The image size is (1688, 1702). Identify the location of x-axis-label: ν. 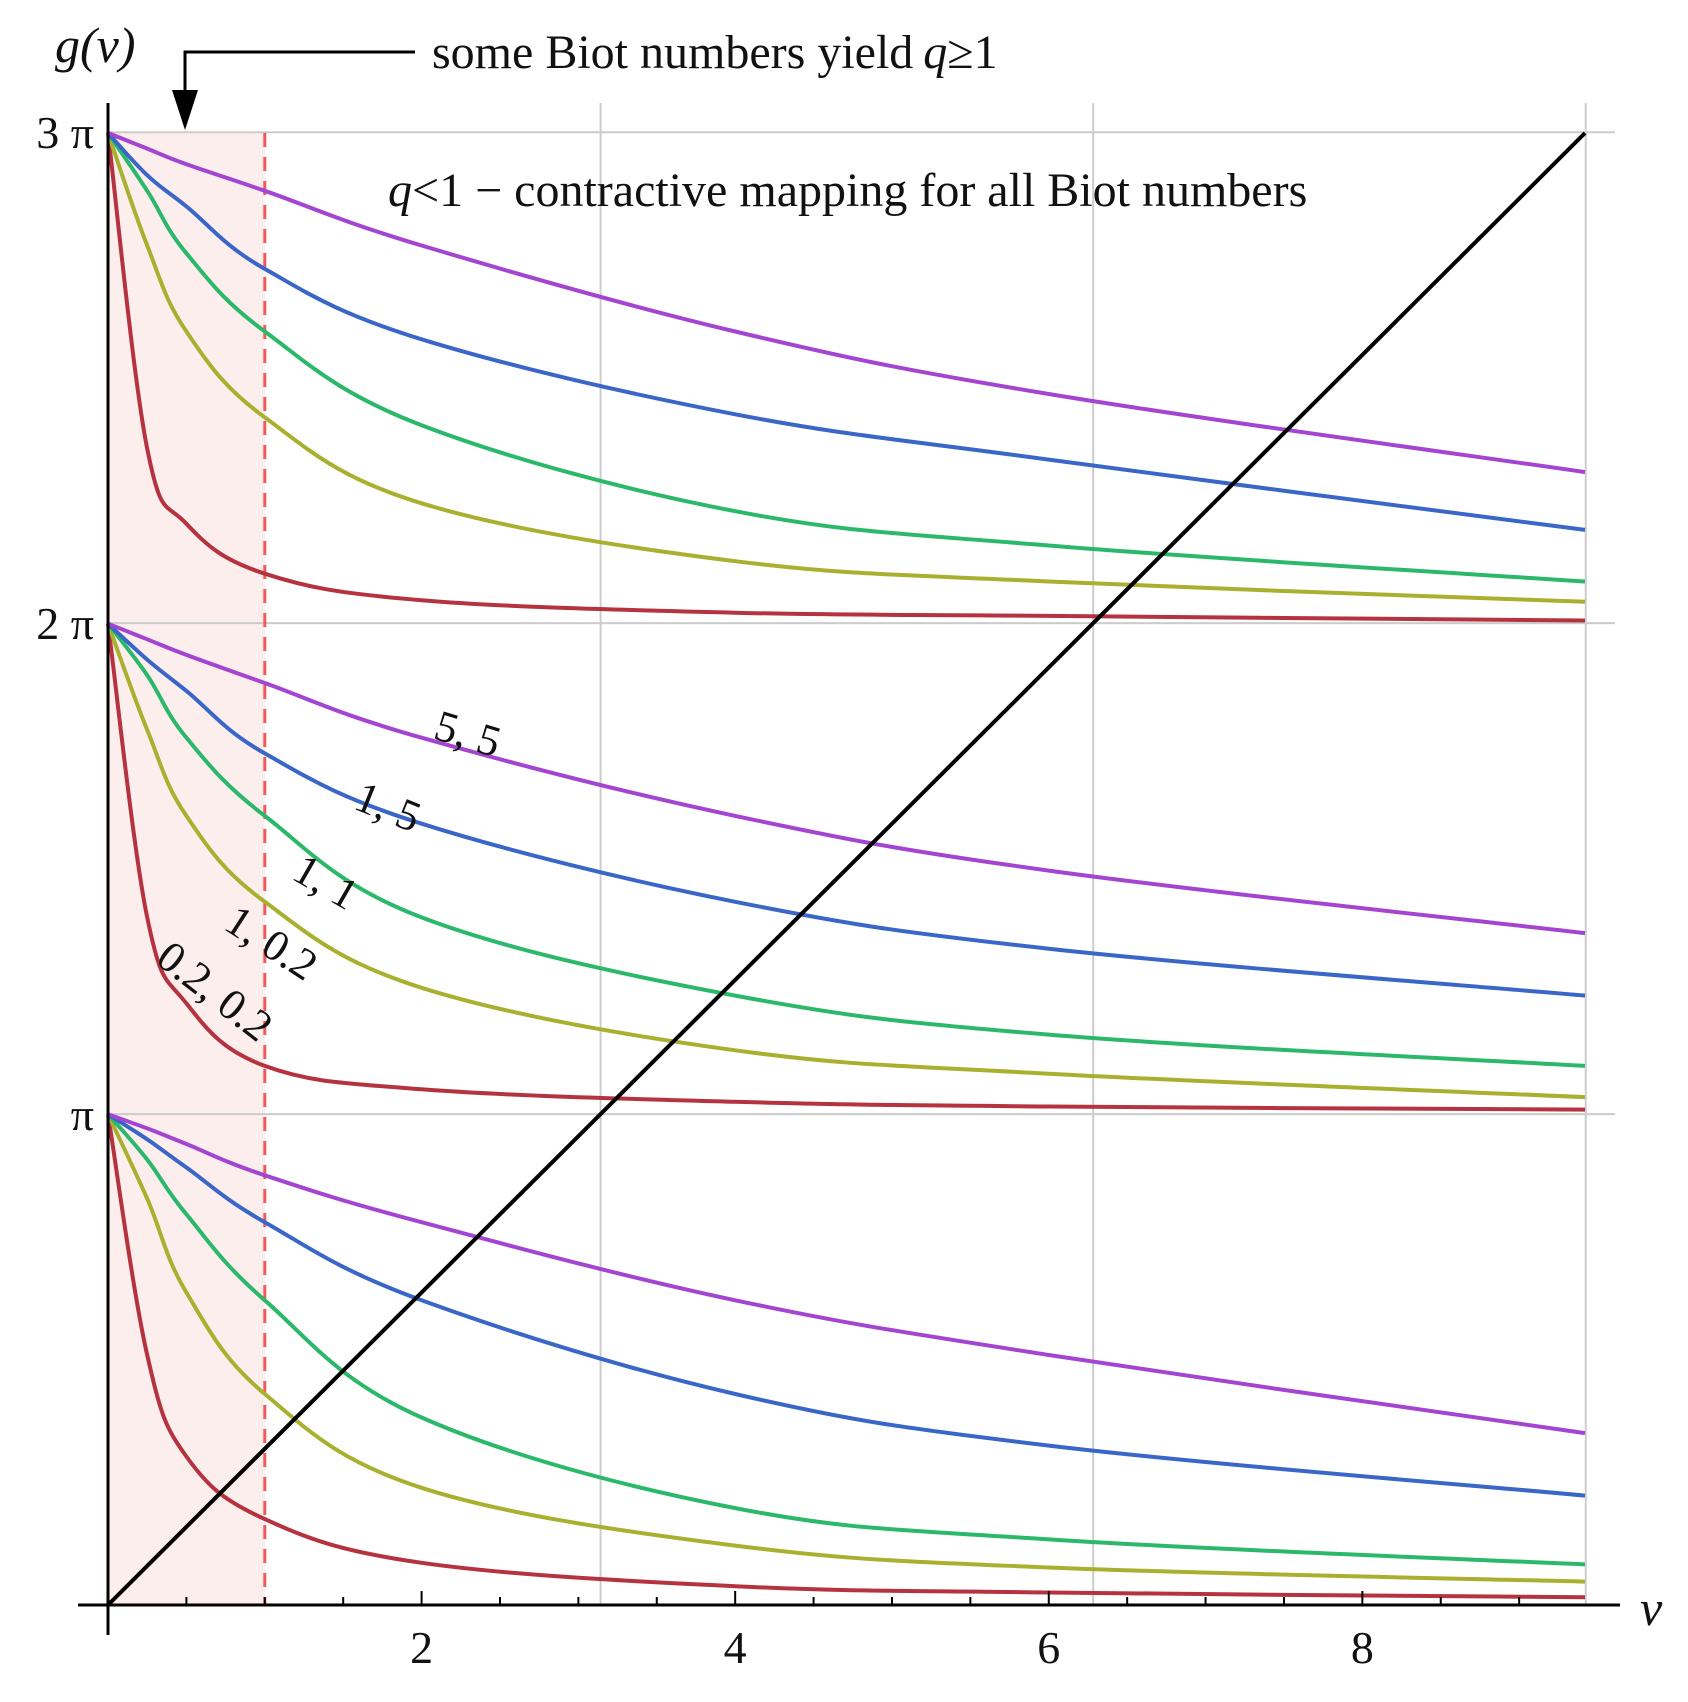
(1651, 1608).